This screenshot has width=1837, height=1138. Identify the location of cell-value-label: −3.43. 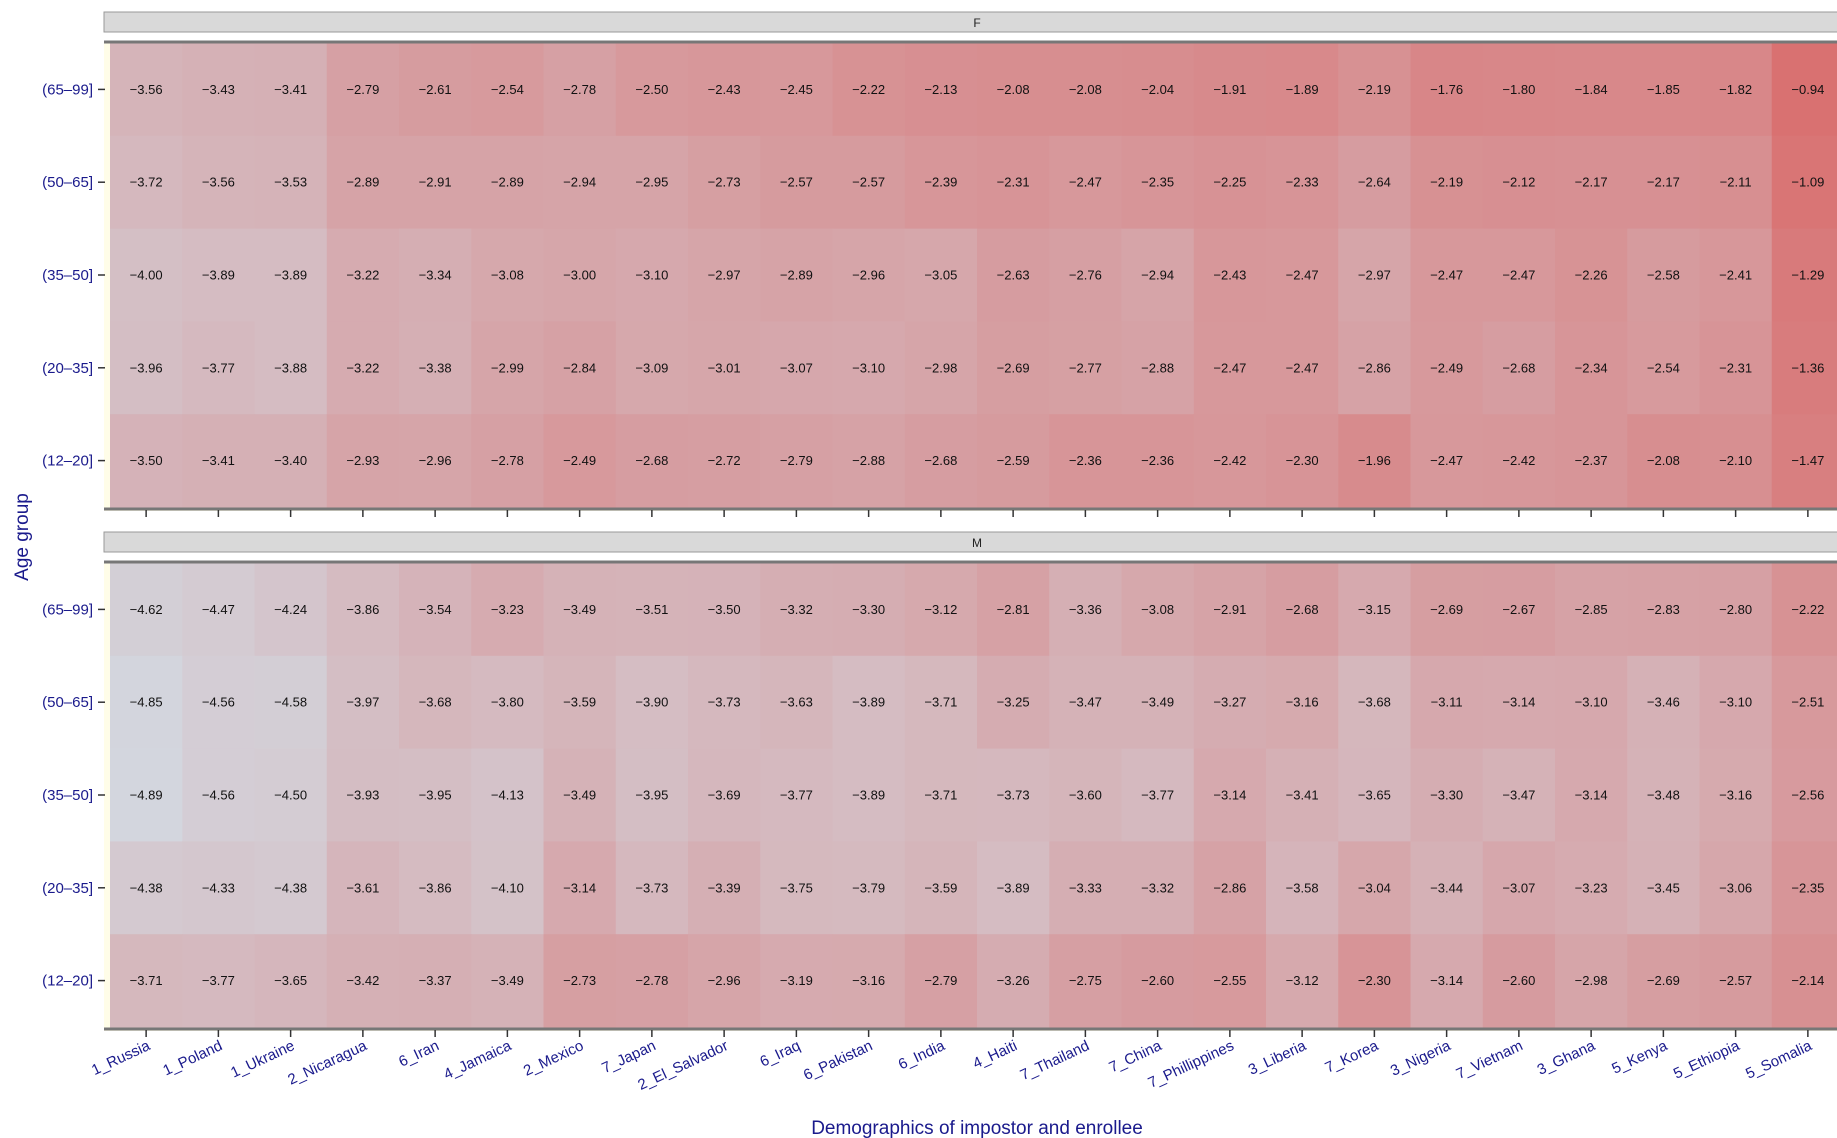
(218, 89).